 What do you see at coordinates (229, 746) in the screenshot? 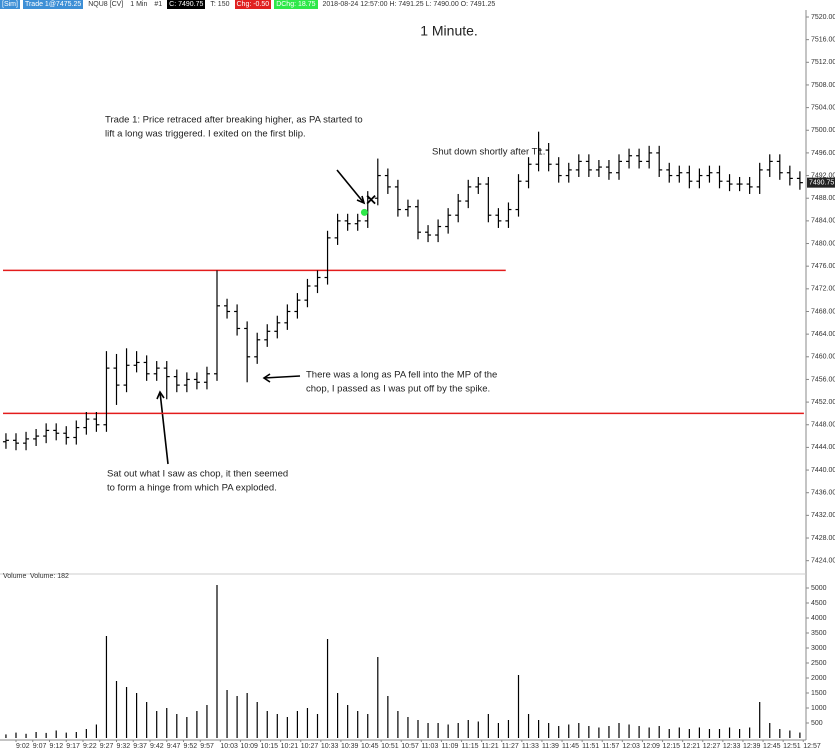
I see `x-tick-label: 10:03` at bounding box center [229, 746].